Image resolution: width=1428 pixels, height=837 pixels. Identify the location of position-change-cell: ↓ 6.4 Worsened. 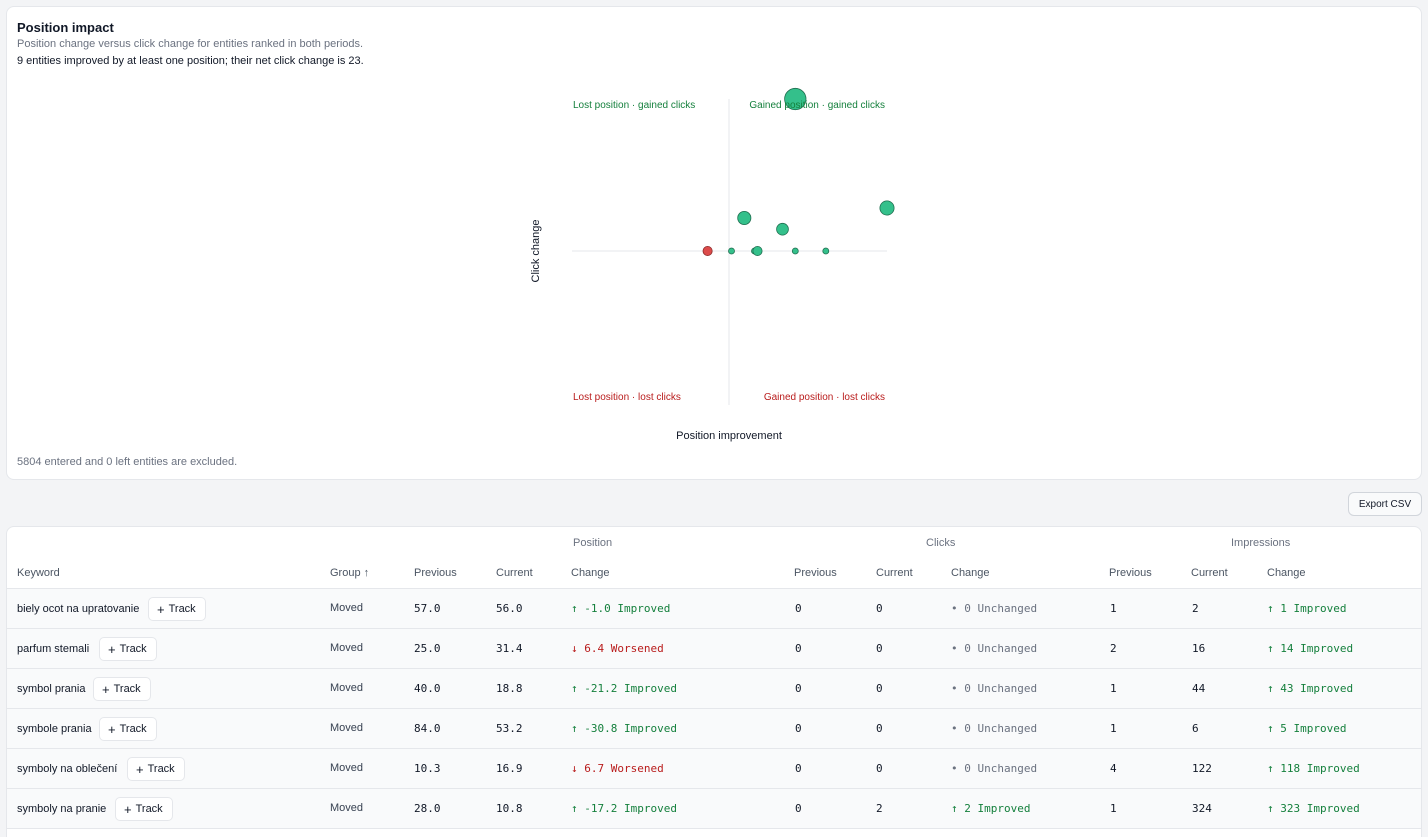
(617, 648).